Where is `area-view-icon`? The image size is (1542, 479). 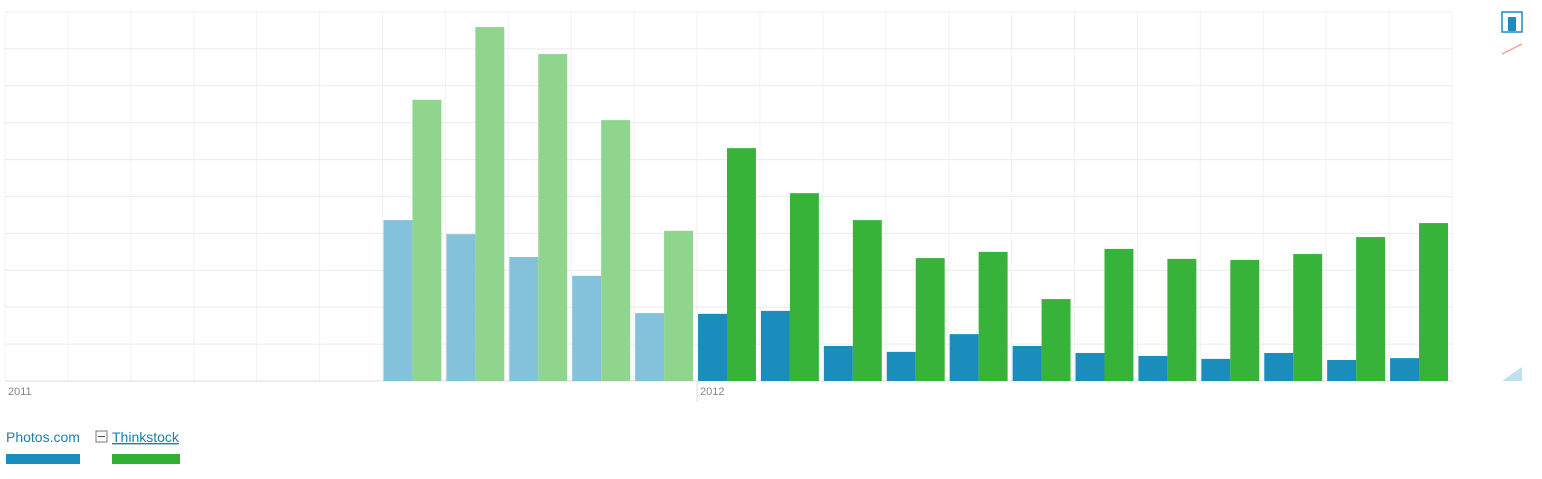
area-view-icon is located at coordinates (1512, 374).